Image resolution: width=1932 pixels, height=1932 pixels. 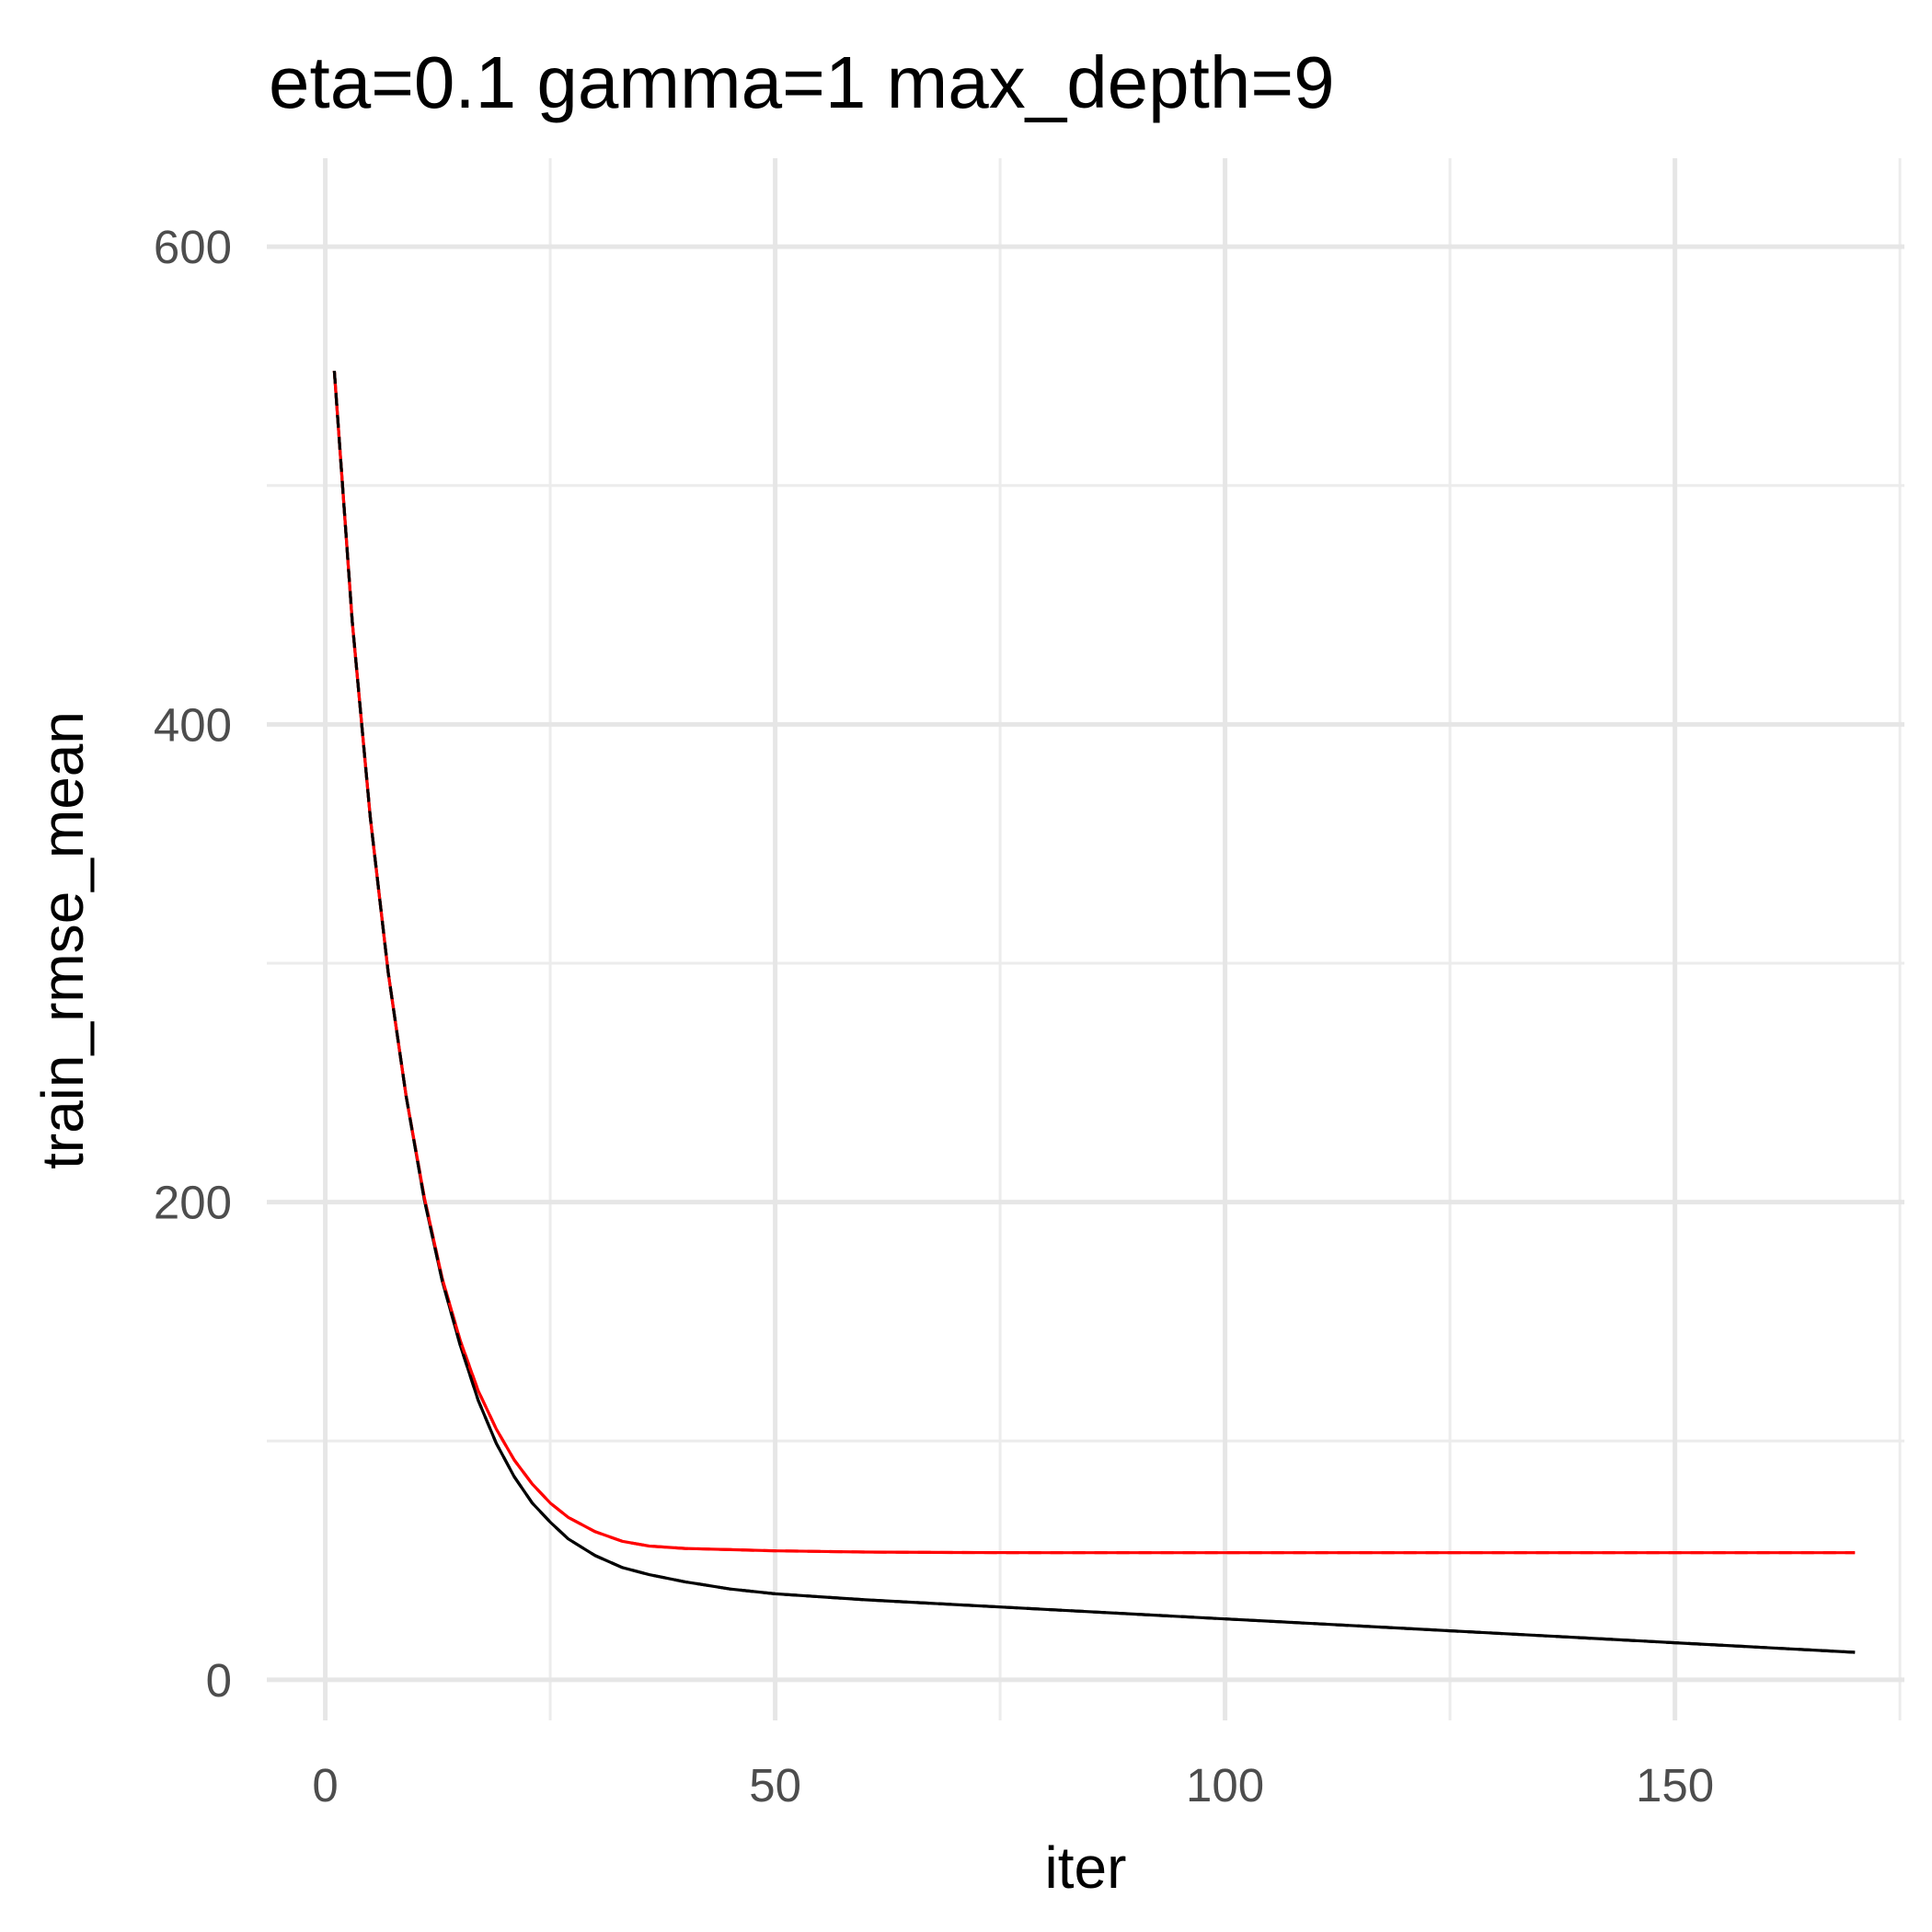 What do you see at coordinates (1675, 1785) in the screenshot?
I see `x-tick-label: 150` at bounding box center [1675, 1785].